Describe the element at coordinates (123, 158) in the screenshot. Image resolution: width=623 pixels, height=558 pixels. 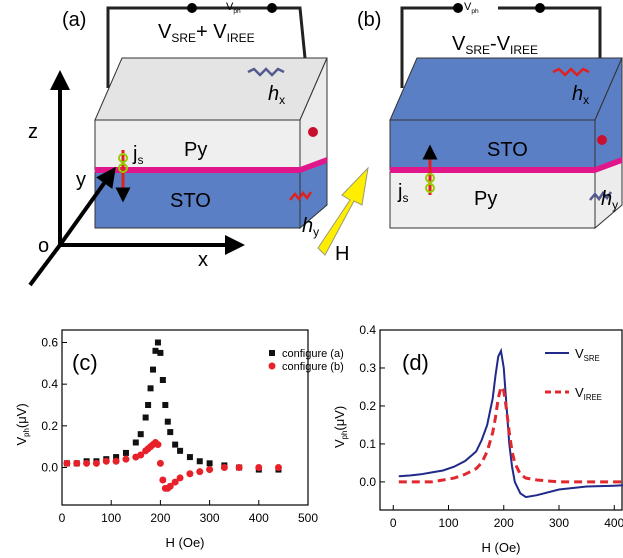
I see `spin` at that location.